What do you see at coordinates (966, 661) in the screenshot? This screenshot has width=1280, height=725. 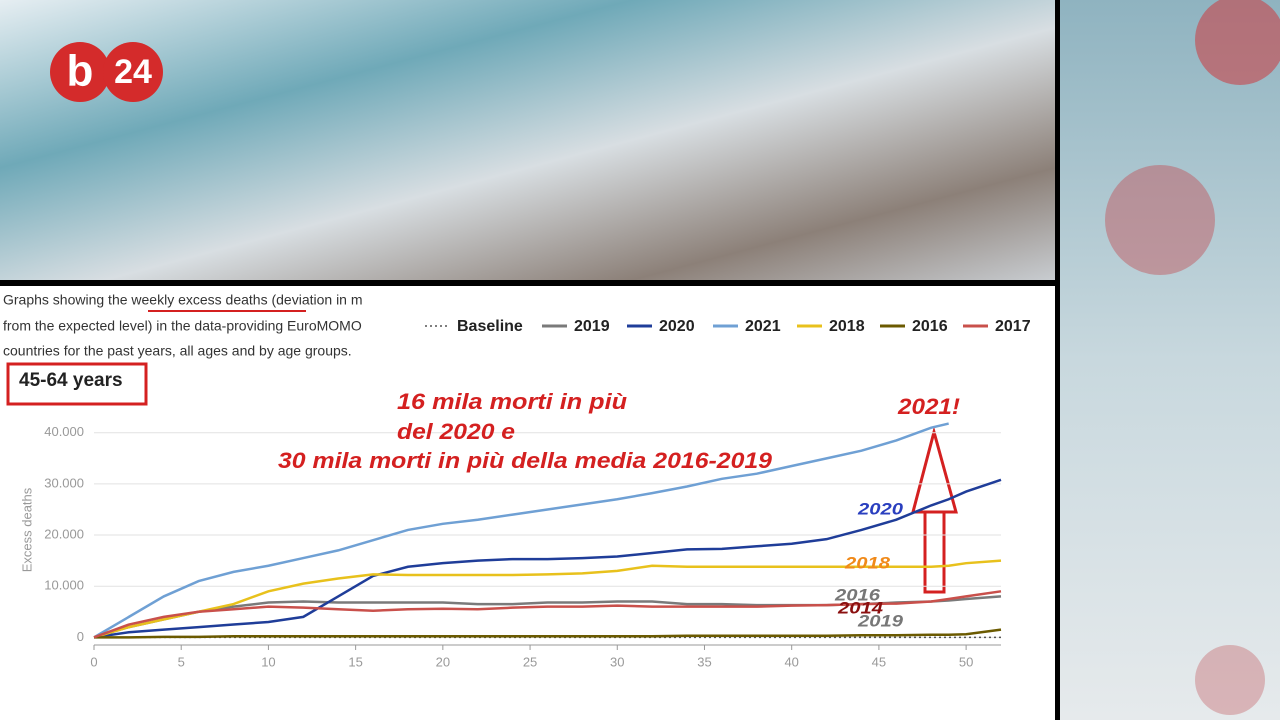 I see `x-tick-label: 50` at bounding box center [966, 661].